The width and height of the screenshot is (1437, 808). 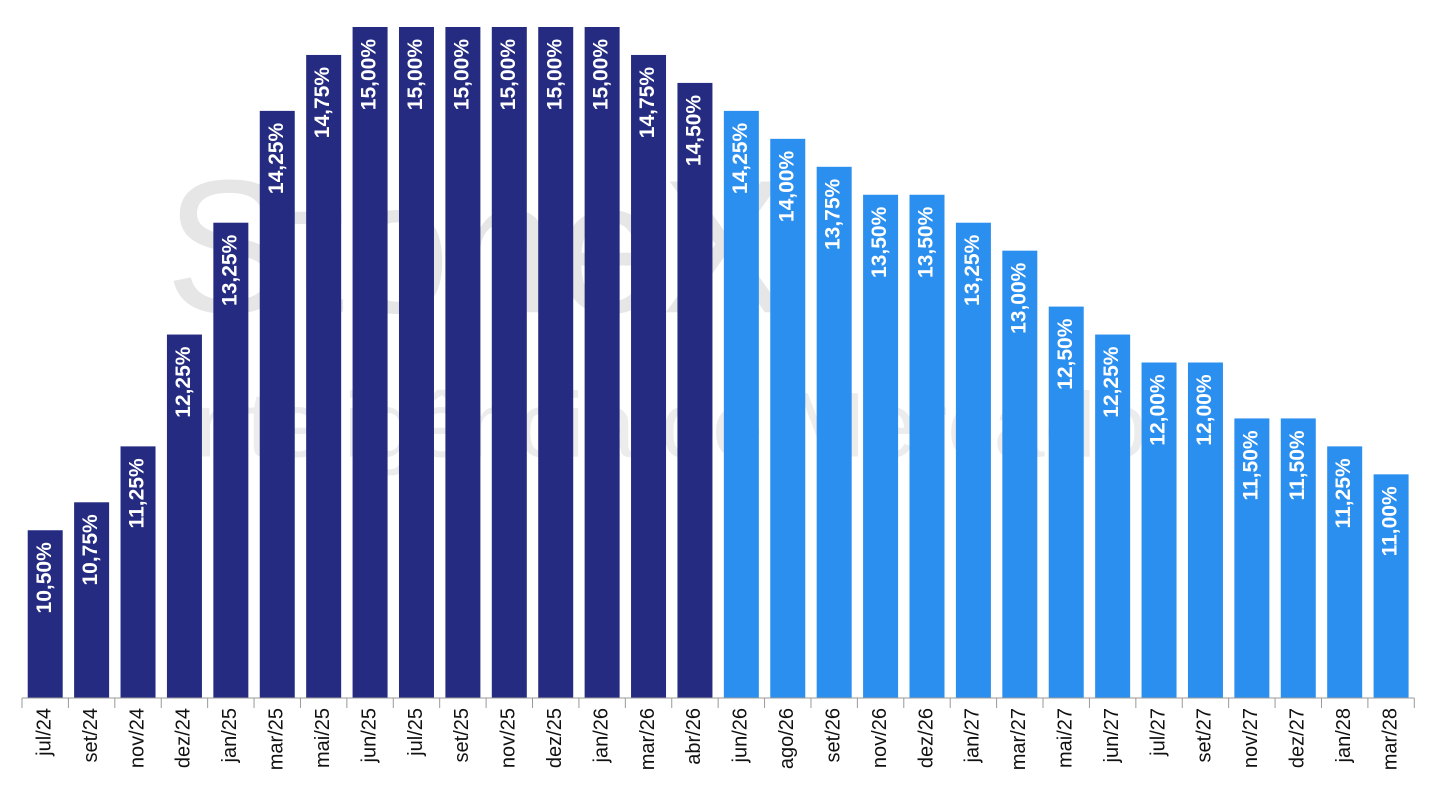 What do you see at coordinates (1066, 738) in the screenshot?
I see `x-tick-label: mai/27` at bounding box center [1066, 738].